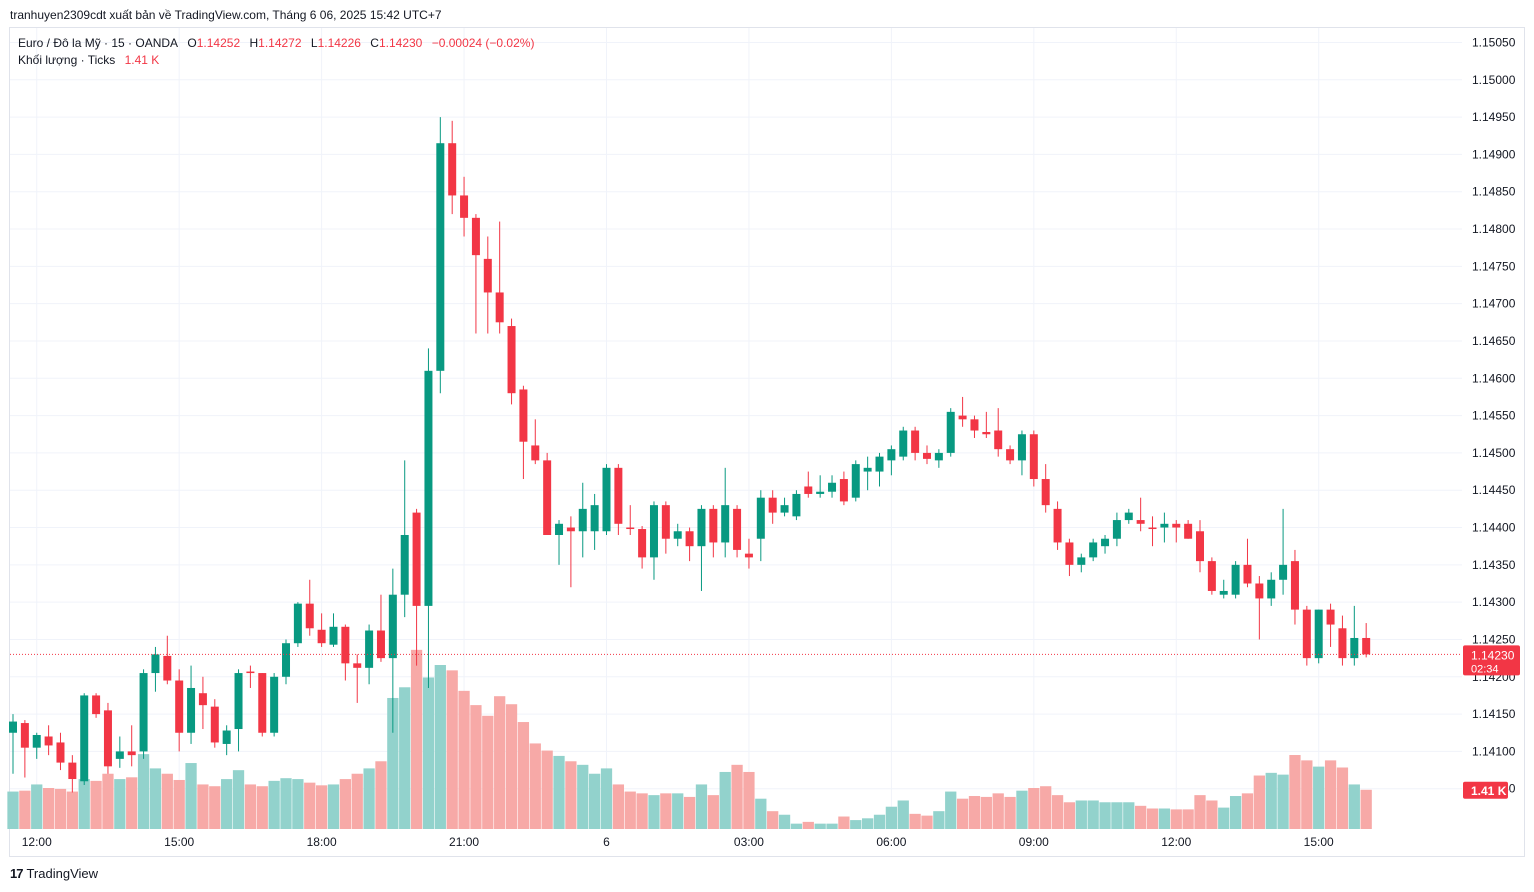 Image resolution: width=1534 pixels, height=892 pixels. I want to click on price-tick-label: 1.14450, so click(1494, 490).